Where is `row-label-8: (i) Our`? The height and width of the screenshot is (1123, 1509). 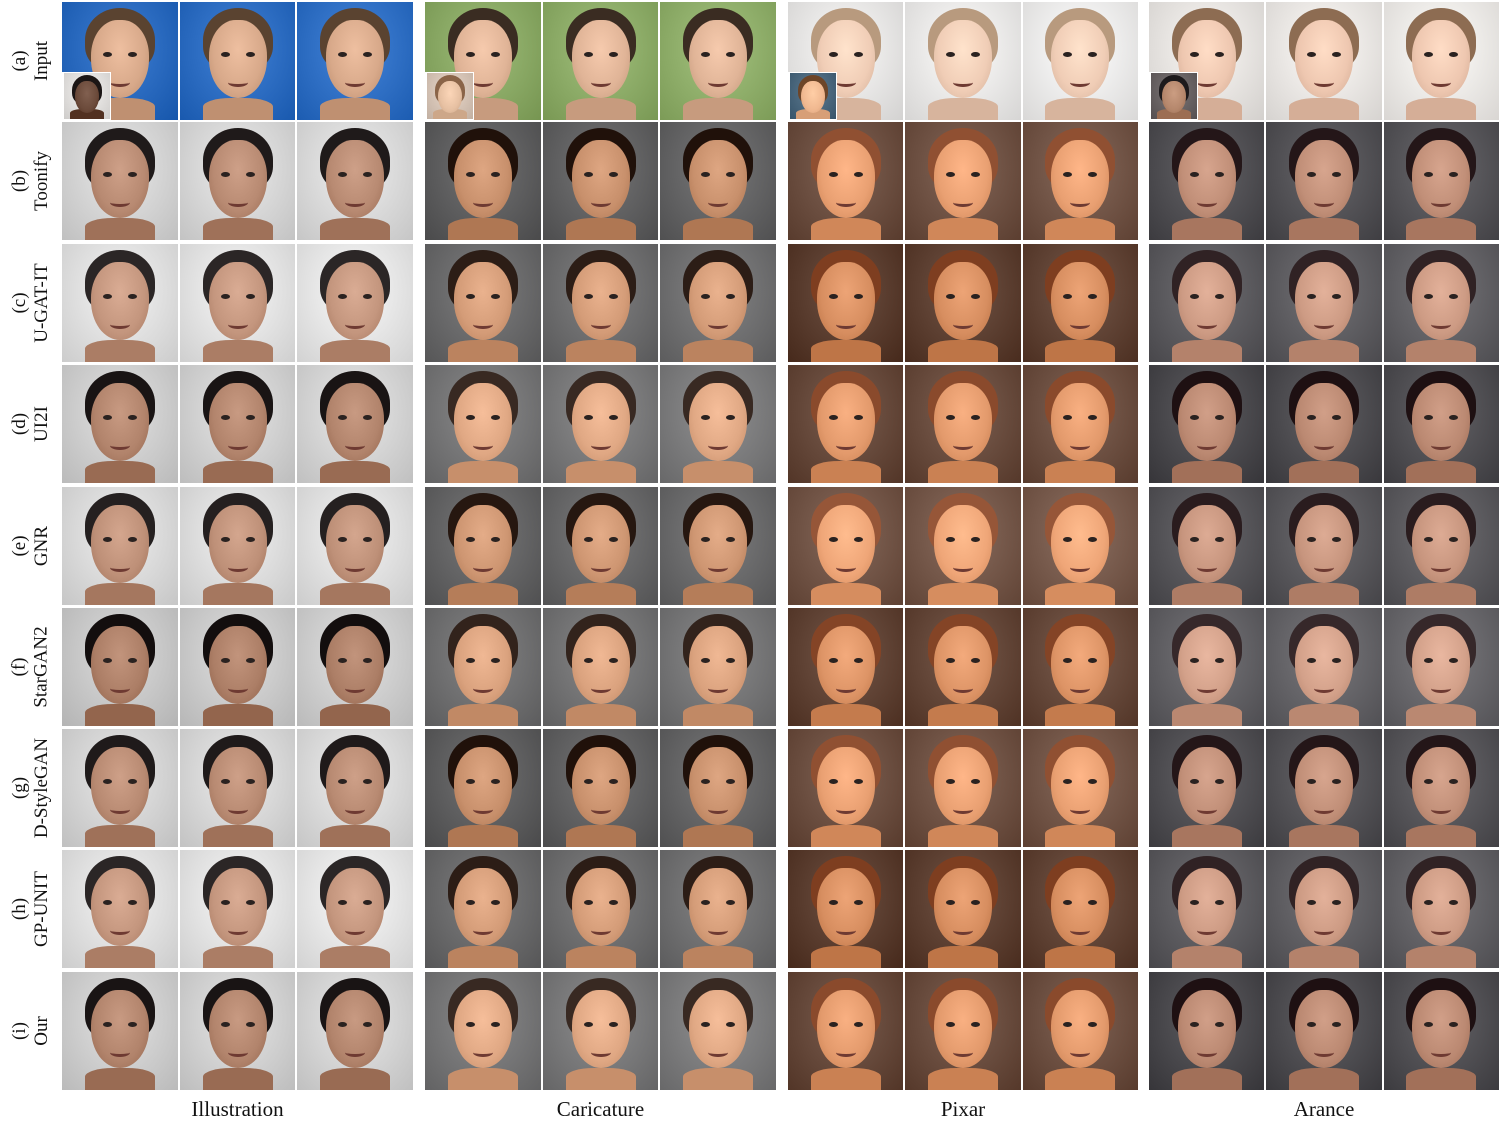 row-label-8: (i) Our is located at coordinates (31, 1031).